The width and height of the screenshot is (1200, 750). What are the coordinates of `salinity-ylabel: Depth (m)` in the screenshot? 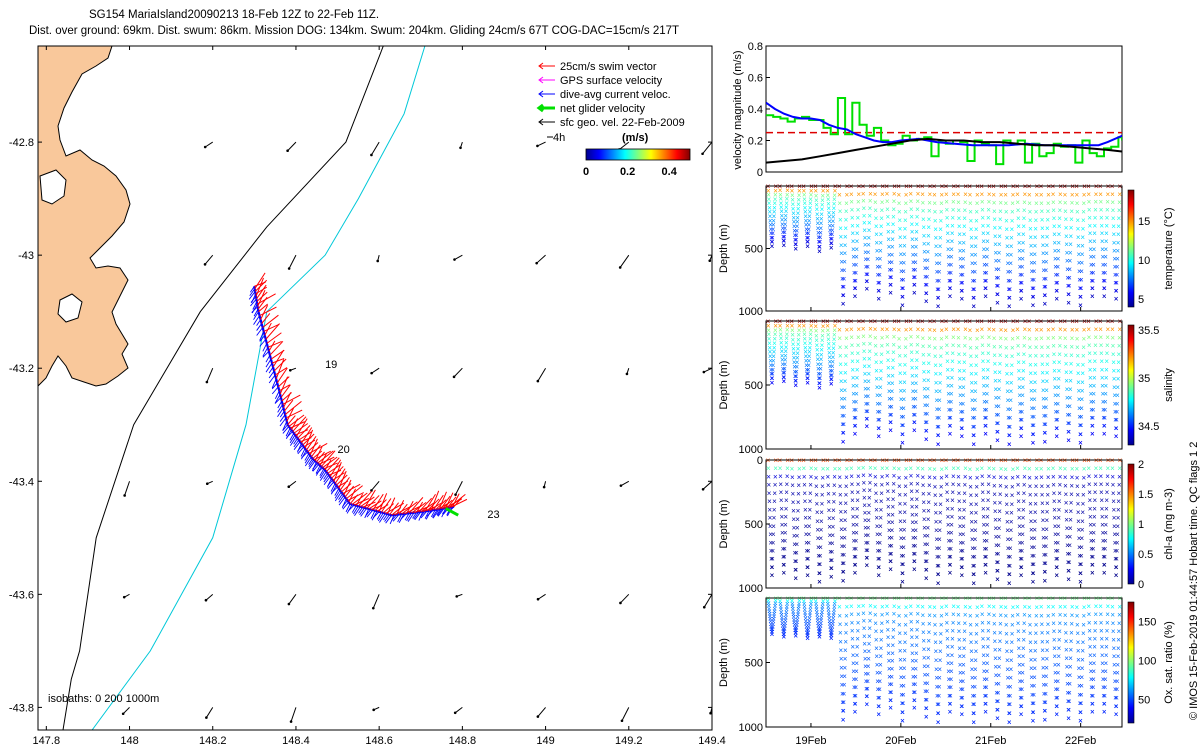 It's located at (724, 385).